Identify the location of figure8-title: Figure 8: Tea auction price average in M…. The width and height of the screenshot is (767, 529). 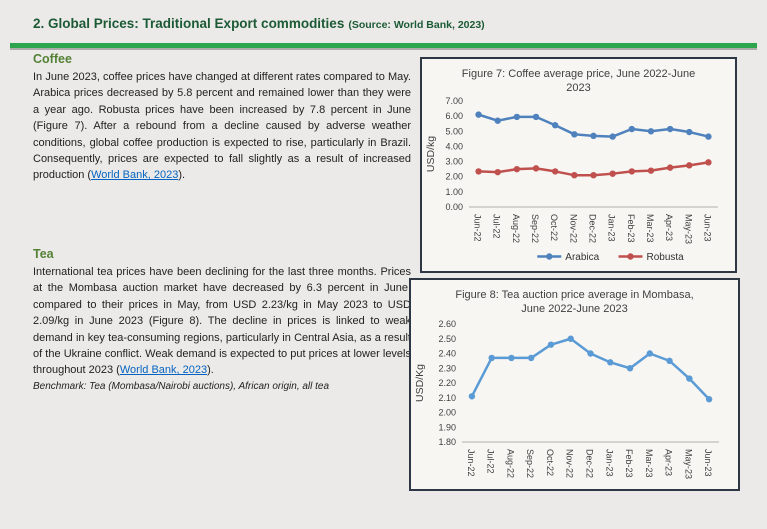
(574, 302).